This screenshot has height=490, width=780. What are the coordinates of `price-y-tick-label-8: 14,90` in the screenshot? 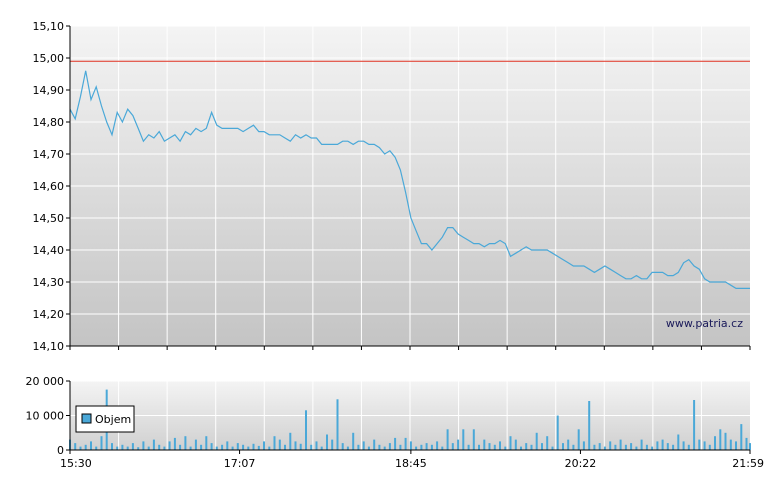 It's located at (49, 90).